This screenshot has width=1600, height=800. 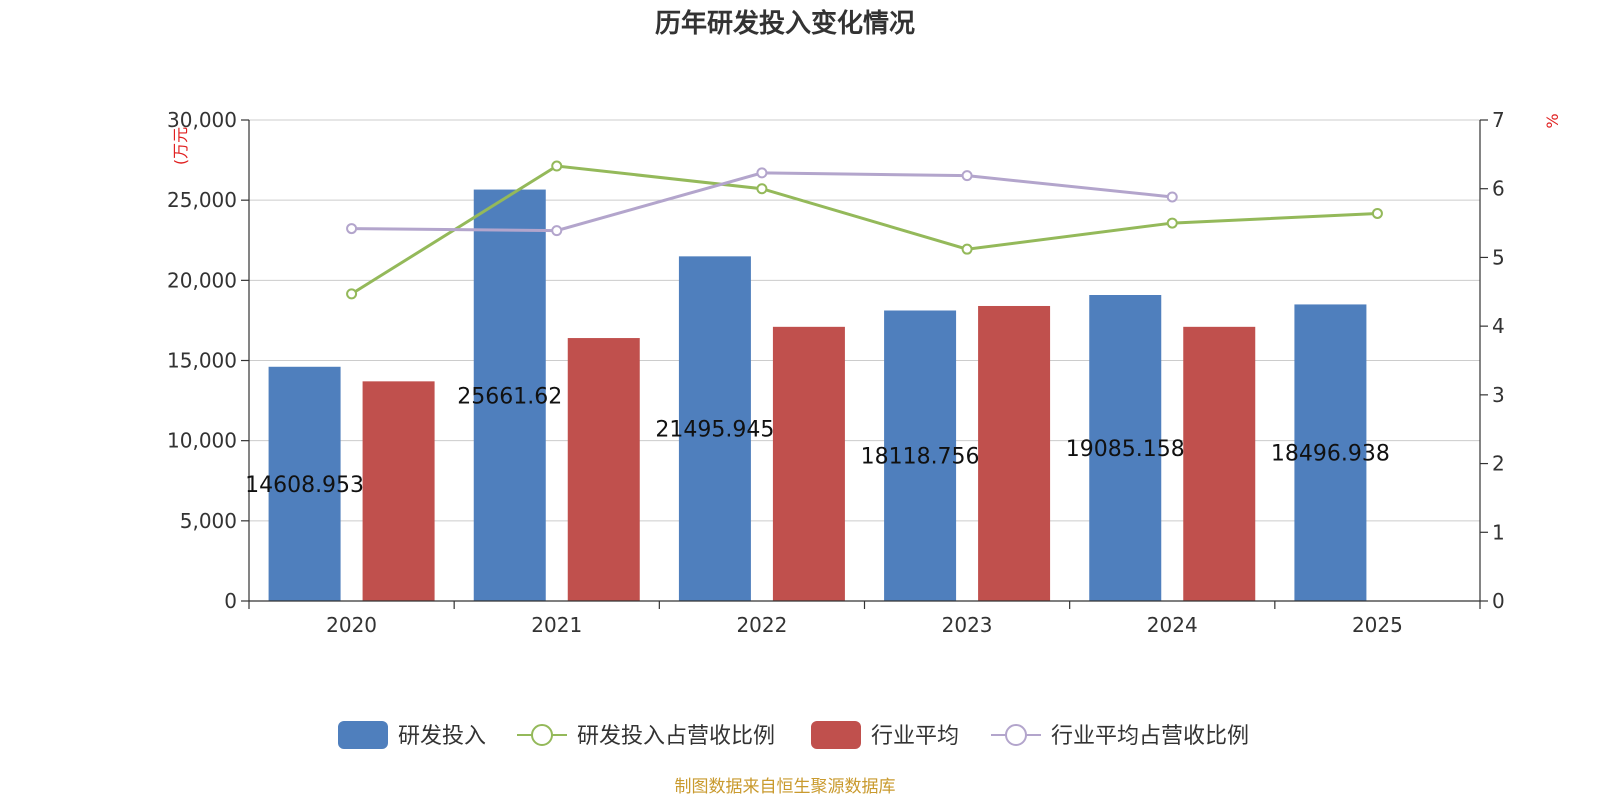 I want to click on bar-data-label: 21495.945, so click(x=714, y=430).